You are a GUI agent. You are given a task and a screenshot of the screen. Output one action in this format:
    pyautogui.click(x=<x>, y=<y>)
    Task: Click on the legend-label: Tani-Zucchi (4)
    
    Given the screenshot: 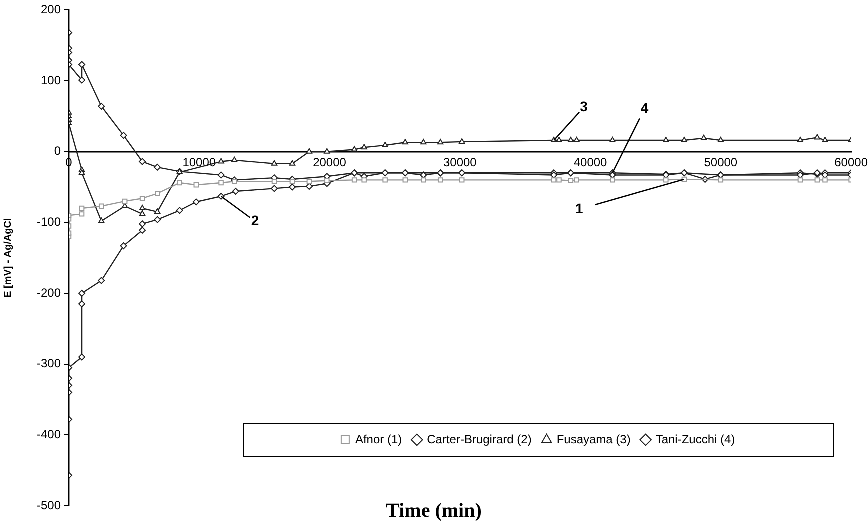 What is the action you would take?
    pyautogui.click(x=696, y=439)
    